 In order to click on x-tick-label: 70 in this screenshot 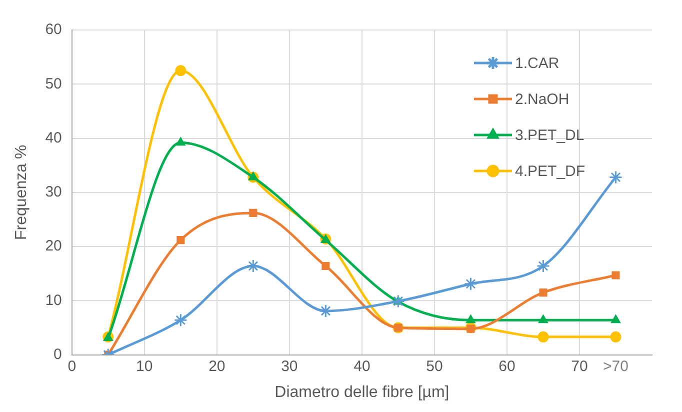, I will do `click(579, 366)`.